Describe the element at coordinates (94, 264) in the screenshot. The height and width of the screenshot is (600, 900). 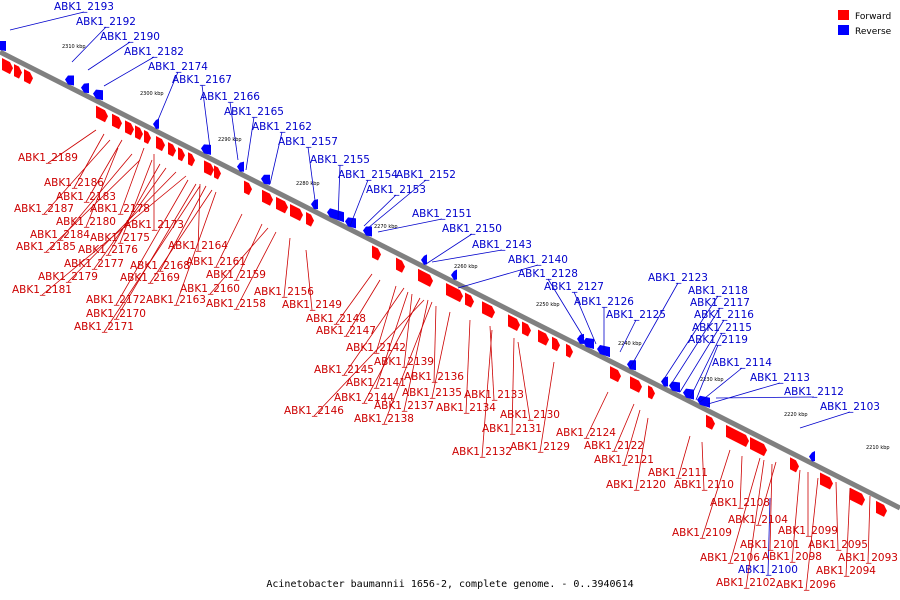
I see `forward-gene-label: ABK1_2177` at that location.